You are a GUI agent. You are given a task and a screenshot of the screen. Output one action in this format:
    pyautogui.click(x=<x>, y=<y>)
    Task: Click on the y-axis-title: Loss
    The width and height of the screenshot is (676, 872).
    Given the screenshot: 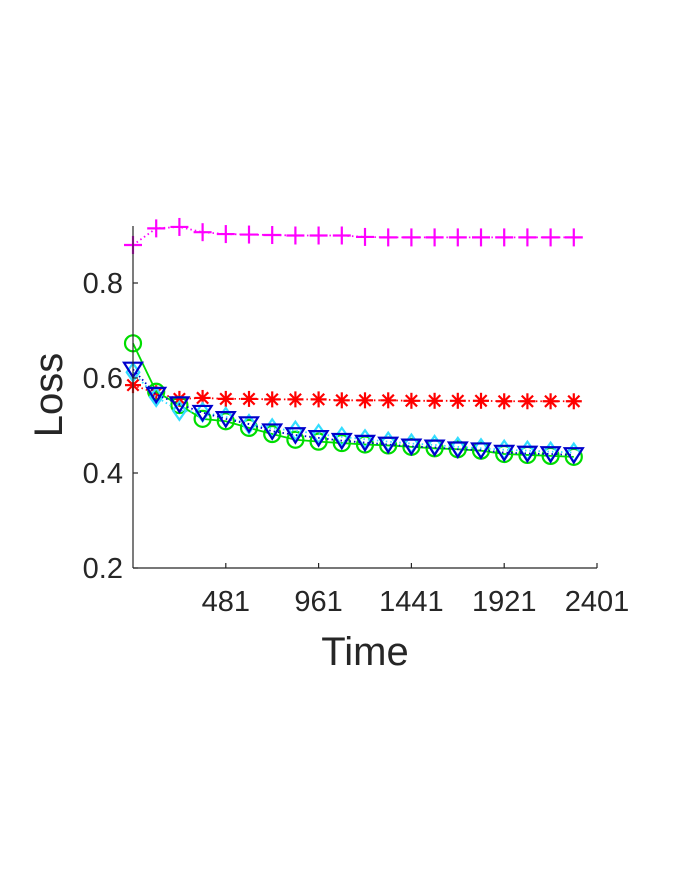 What is the action you would take?
    pyautogui.click(x=49, y=395)
    